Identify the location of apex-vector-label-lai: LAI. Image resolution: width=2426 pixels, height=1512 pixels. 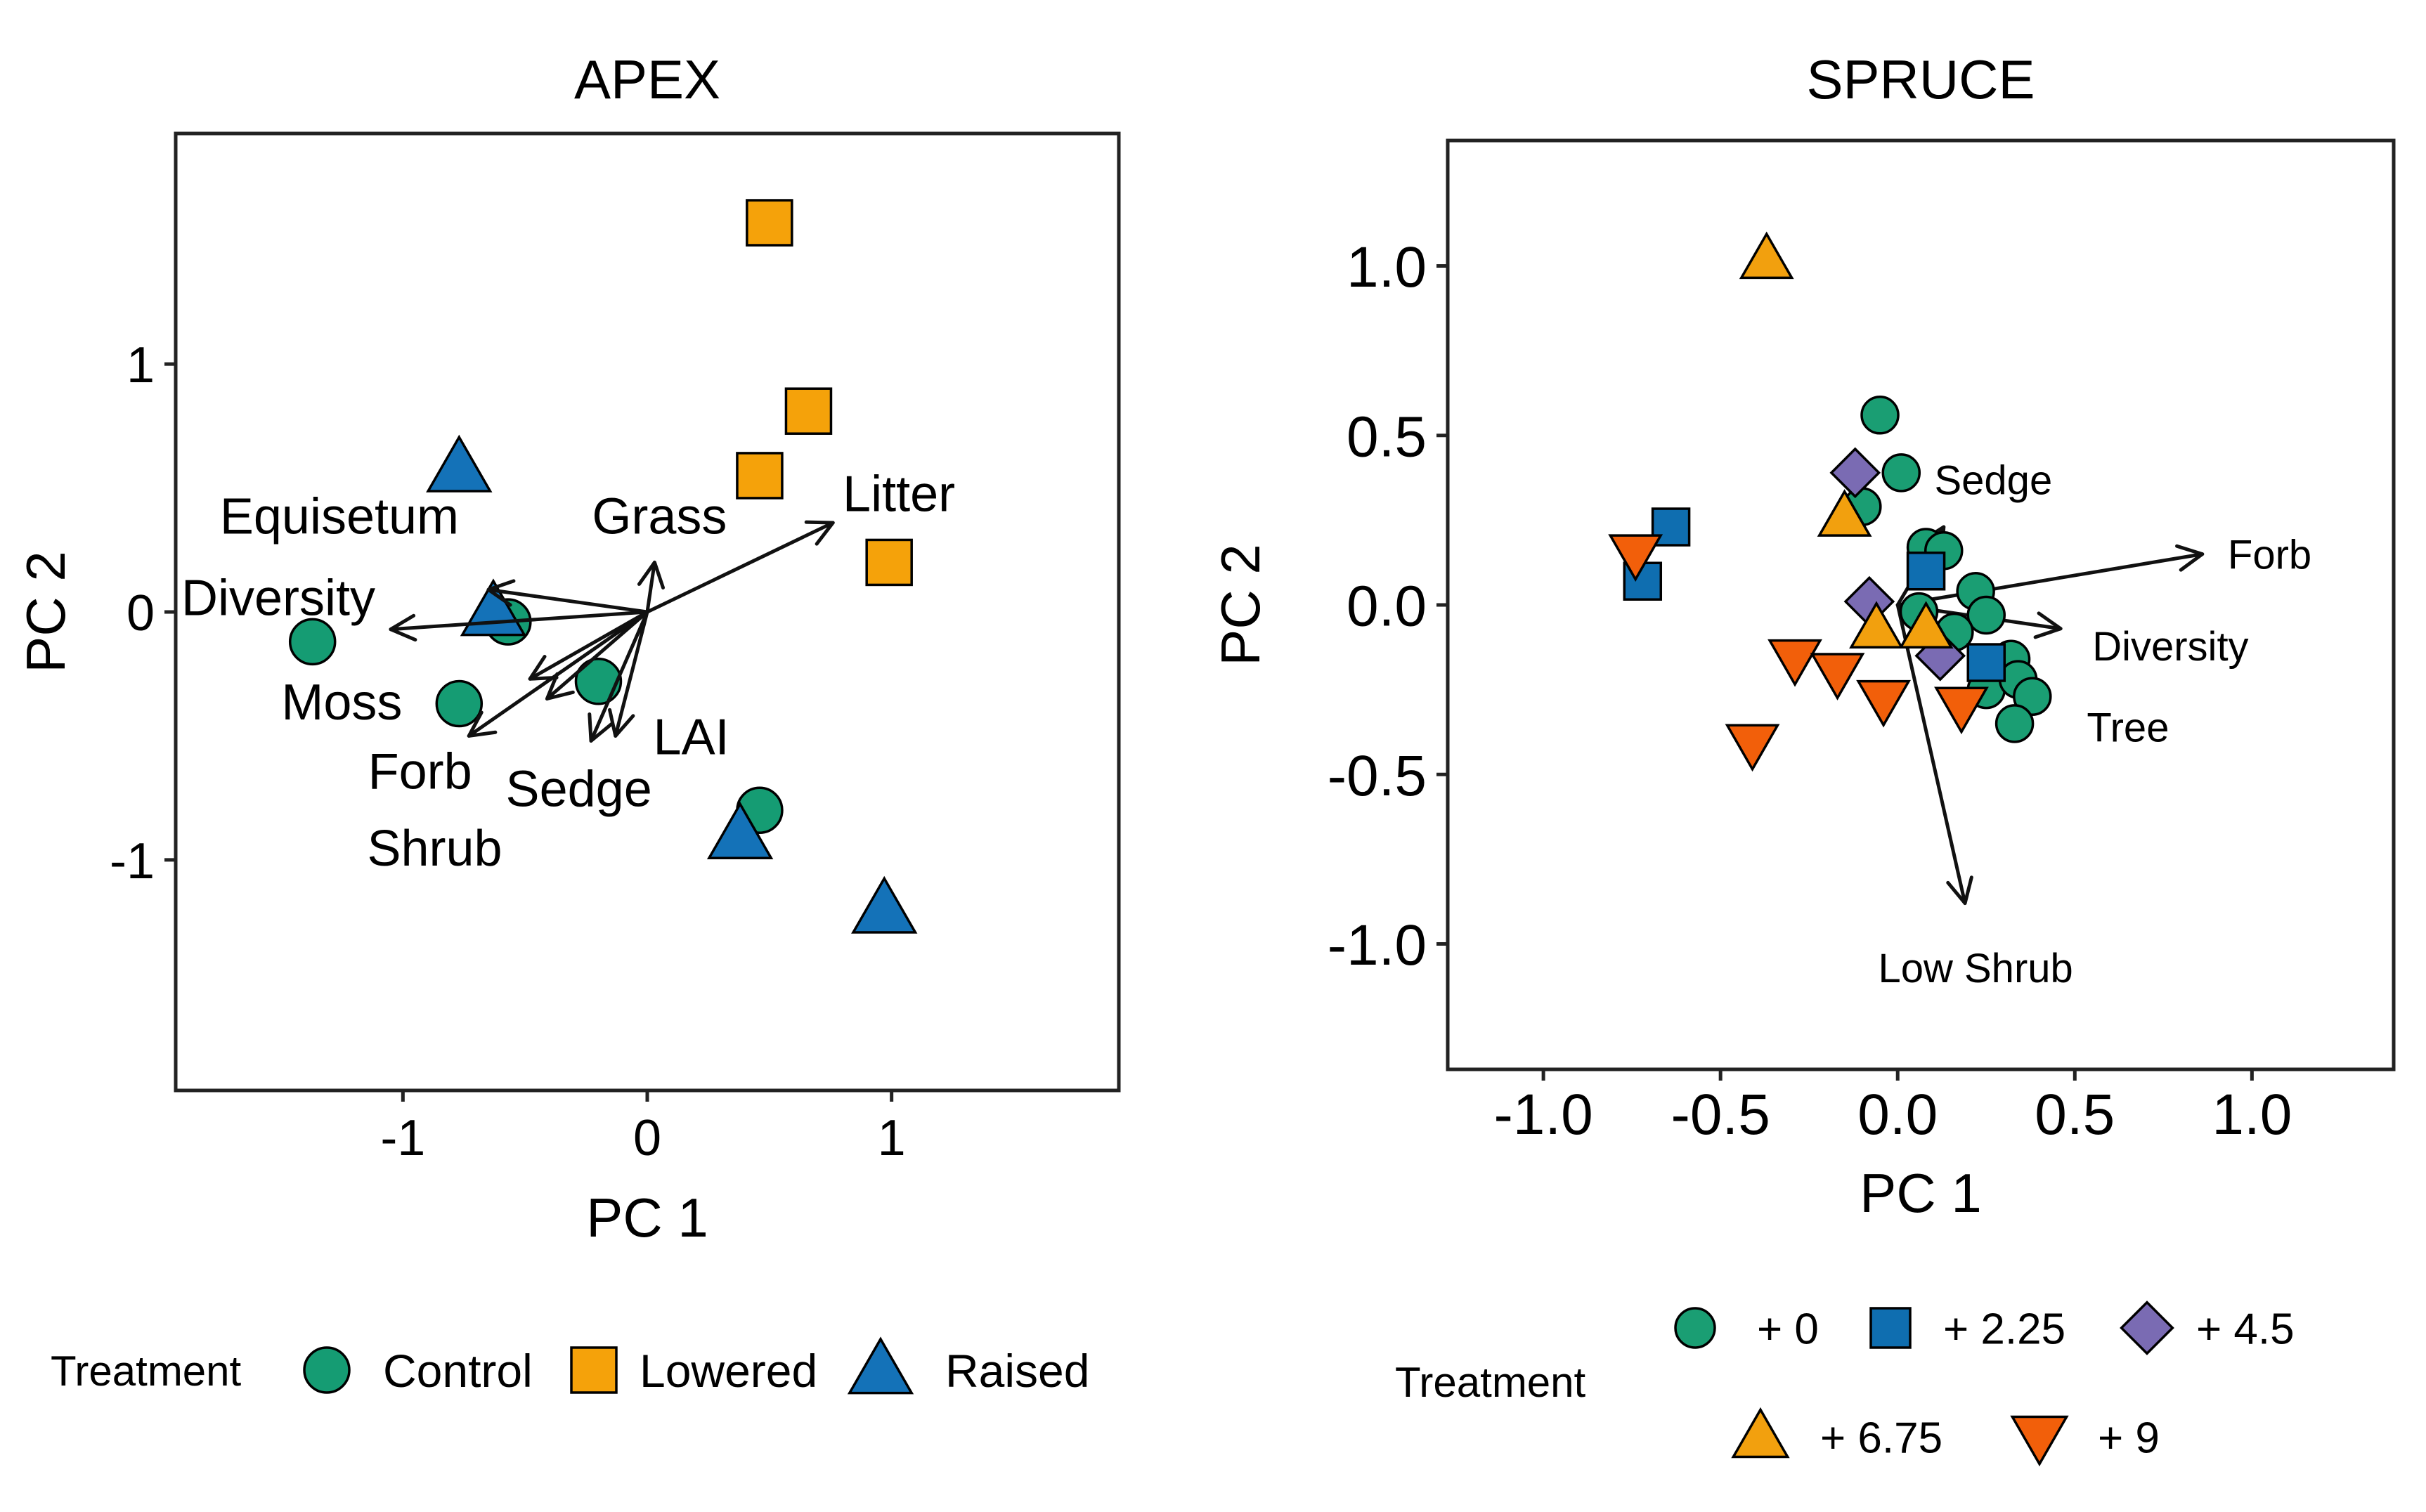
(691, 737).